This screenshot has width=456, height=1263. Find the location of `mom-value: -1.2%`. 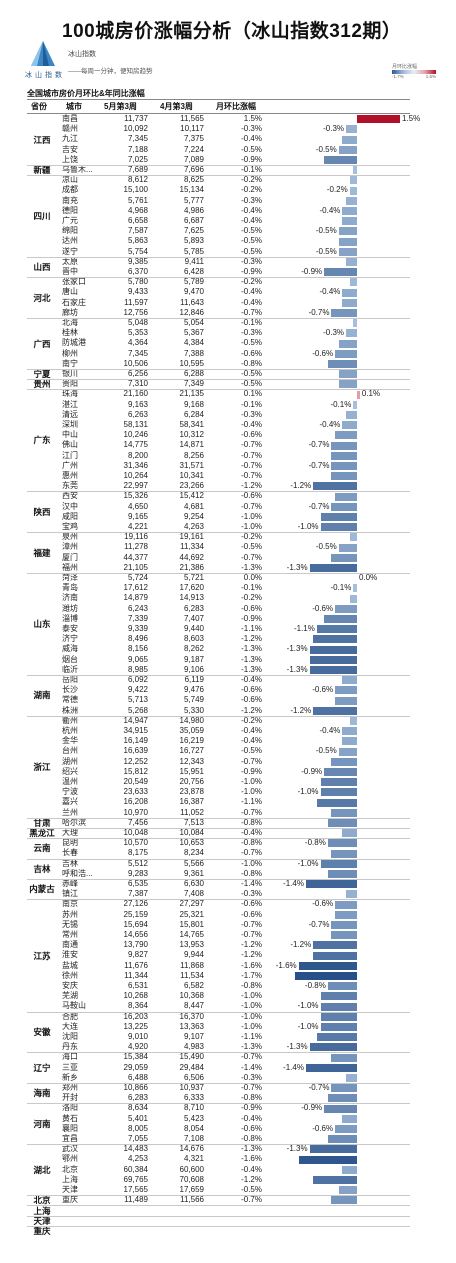

mom-value: -1.2% is located at coordinates (251, 955).